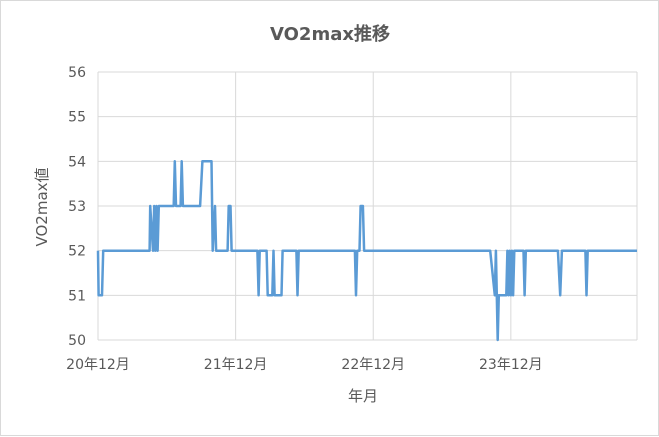 The image size is (659, 437). Describe the element at coordinates (373, 365) in the screenshot. I see `x-tick-label: 22年12月` at that location.